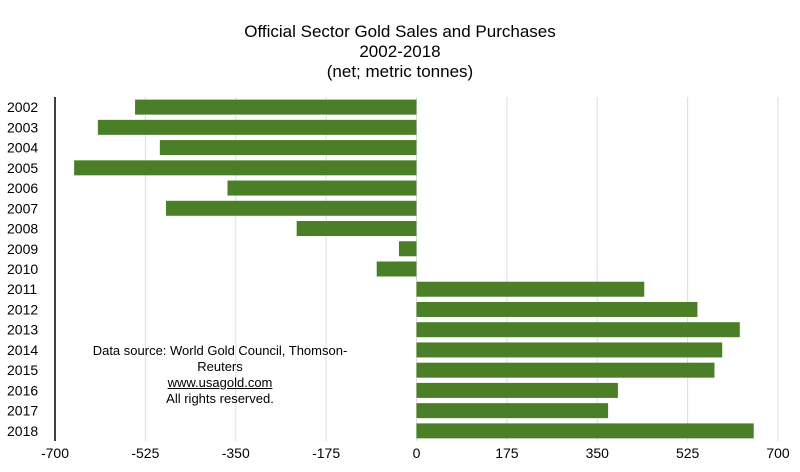 The image size is (800, 472). Describe the element at coordinates (145, 453) in the screenshot. I see `x-tick-label-1: -525` at that location.